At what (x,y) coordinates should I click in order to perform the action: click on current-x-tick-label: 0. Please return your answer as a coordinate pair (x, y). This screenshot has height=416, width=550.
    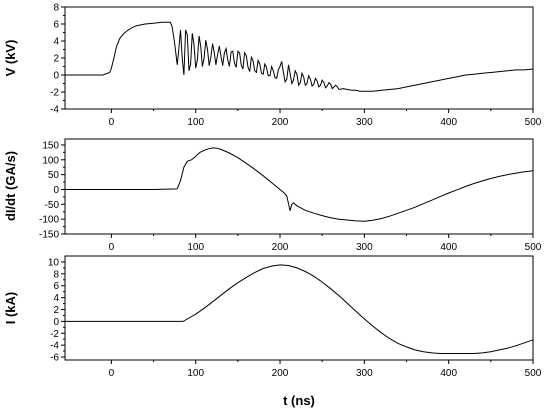
    Looking at the image, I should click on (112, 373).